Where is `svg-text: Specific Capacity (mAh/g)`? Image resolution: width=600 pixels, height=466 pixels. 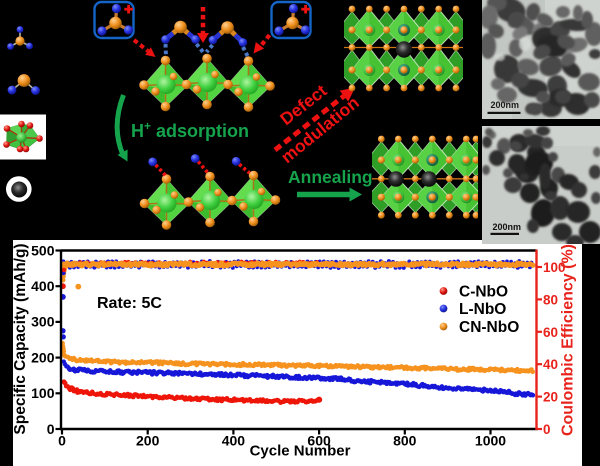 svg-text: Specific Capacity (mAh/g) is located at coordinates (20, 338).